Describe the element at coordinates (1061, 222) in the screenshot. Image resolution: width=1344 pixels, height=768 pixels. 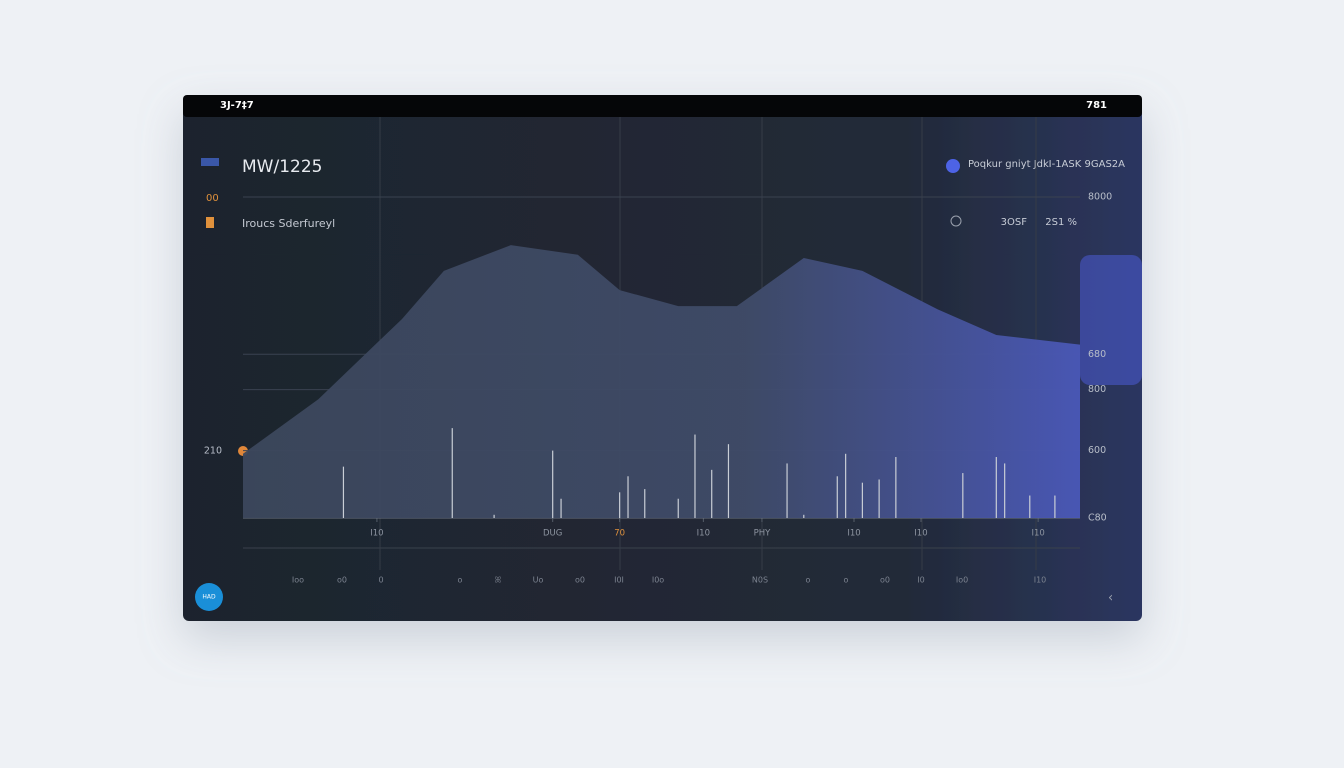
I see `legend-label: 2S1 %` at that location.